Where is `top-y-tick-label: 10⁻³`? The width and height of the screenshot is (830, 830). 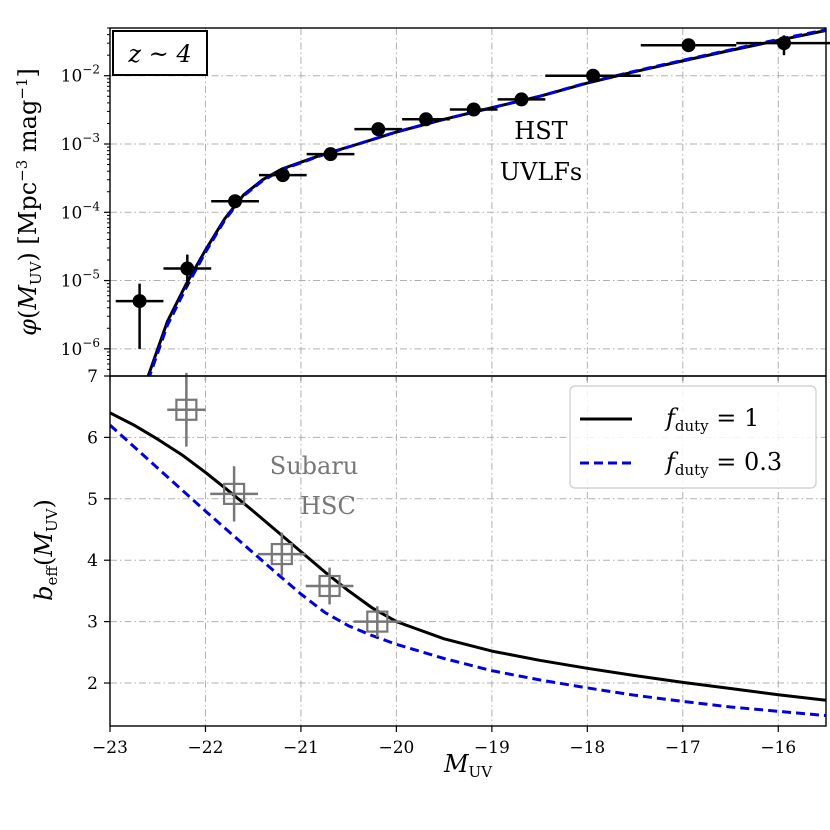
top-y-tick-label: 10⁻³ is located at coordinates (80, 143).